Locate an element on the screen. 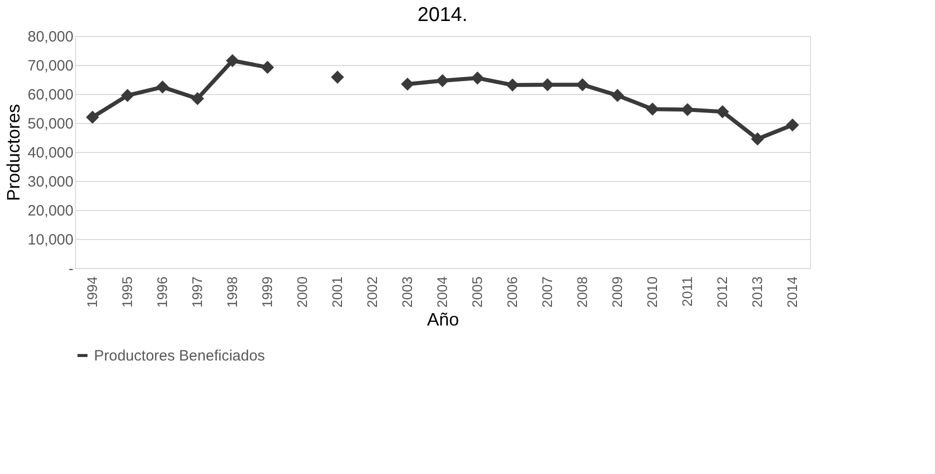 The width and height of the screenshot is (935, 474). x-tick-label: 1998 is located at coordinates (232, 292).